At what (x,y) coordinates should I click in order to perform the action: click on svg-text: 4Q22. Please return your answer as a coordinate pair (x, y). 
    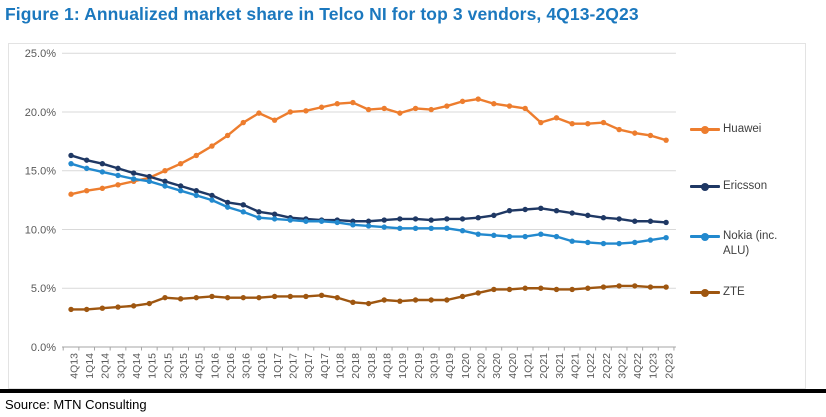
    Looking at the image, I should click on (638, 366).